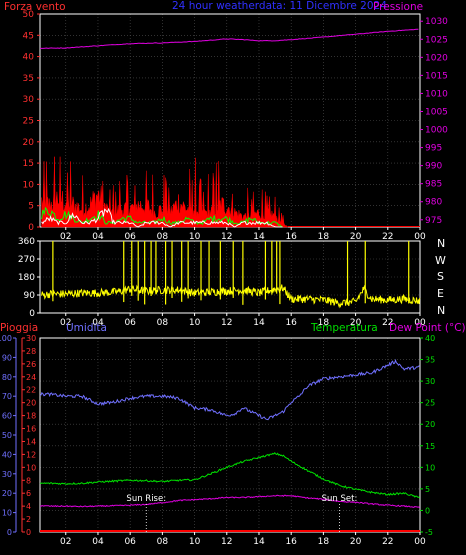  Describe the element at coordinates (31, 454) in the screenshot. I see `rain-tick-label: 12` at that location.